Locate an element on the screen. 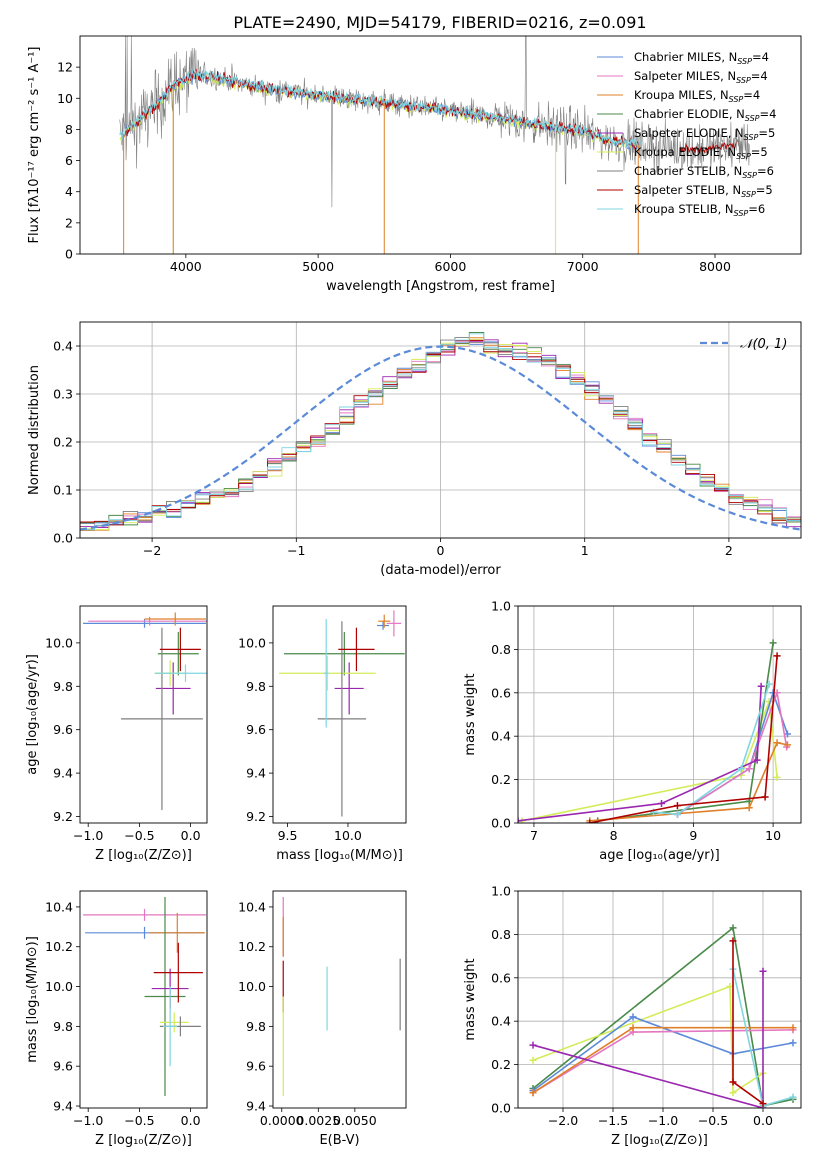  x-axis-label: age [log₁₀(age/yr)] is located at coordinates (659, 855).